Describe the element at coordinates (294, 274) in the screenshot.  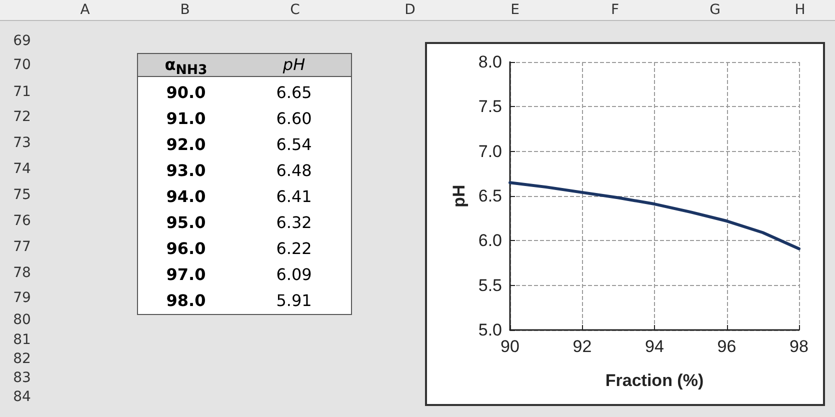
I see `text: 6.09` at that location.